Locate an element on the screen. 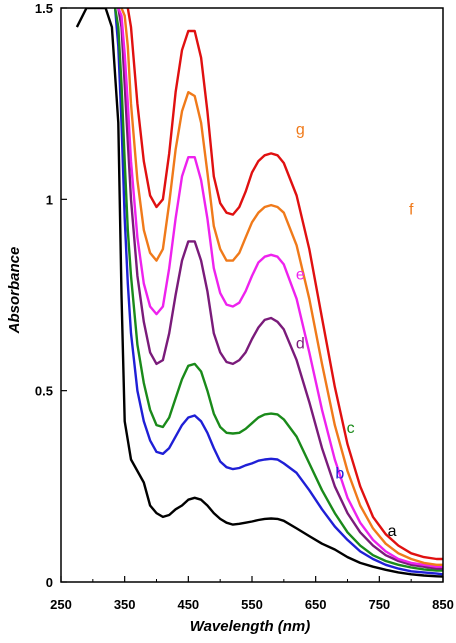  y-tick-label: 0 is located at coordinates (49, 582).